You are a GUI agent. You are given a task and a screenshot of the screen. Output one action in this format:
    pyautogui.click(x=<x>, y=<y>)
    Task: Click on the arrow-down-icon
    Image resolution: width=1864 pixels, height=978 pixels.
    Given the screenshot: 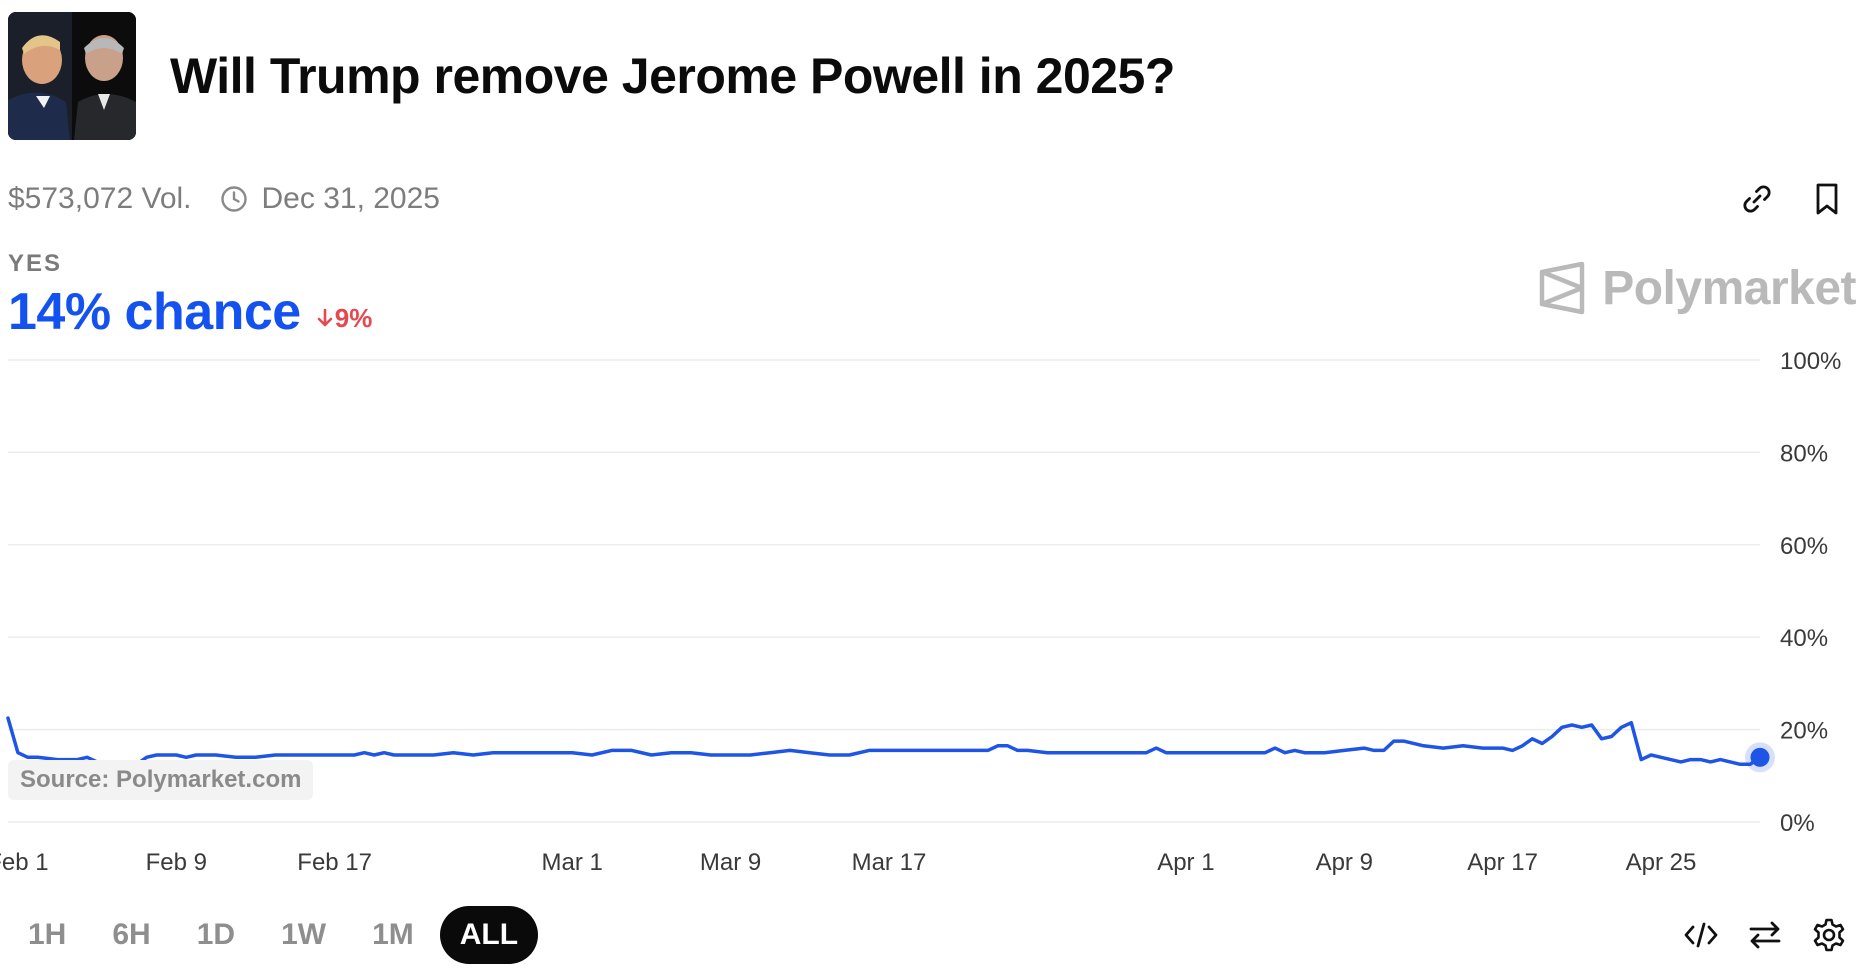 What is the action you would take?
    pyautogui.click(x=325, y=317)
    